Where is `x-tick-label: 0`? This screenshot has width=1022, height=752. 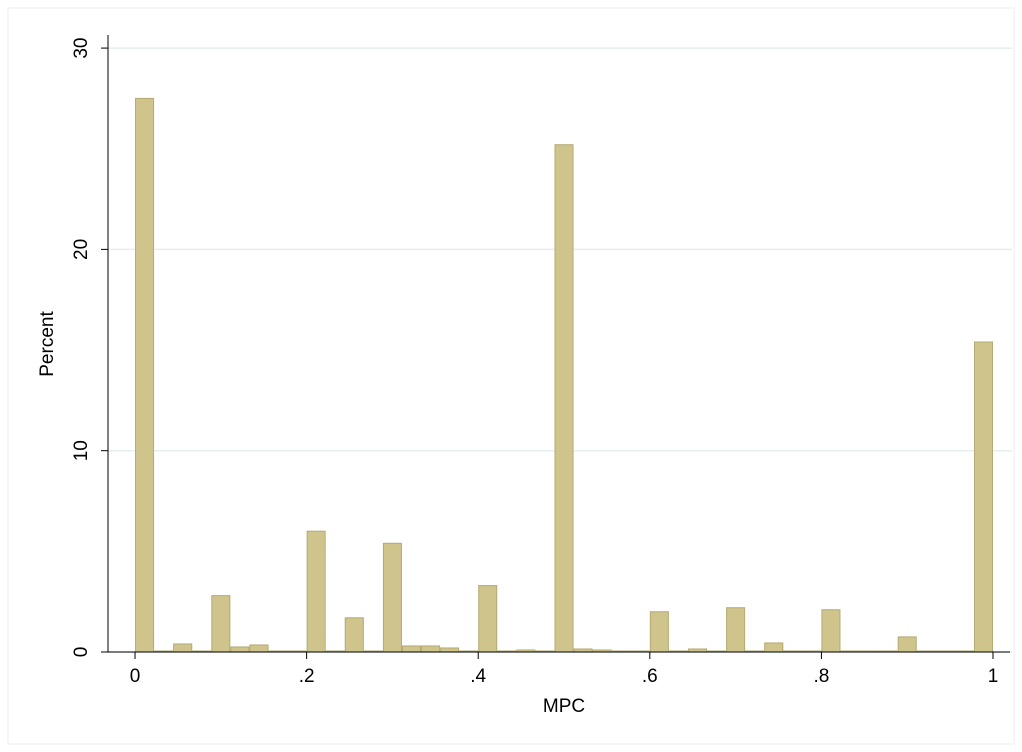
x-tick-label: 0 is located at coordinates (135, 676).